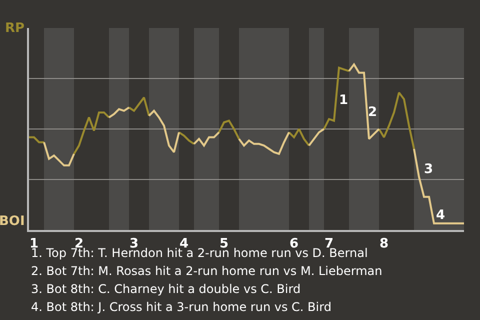 This screenshot has width=480, height=320. I want to click on text: 4. Bot 8th: J. Cross hit a 3-run home run vs C. Bird, so click(181, 307).